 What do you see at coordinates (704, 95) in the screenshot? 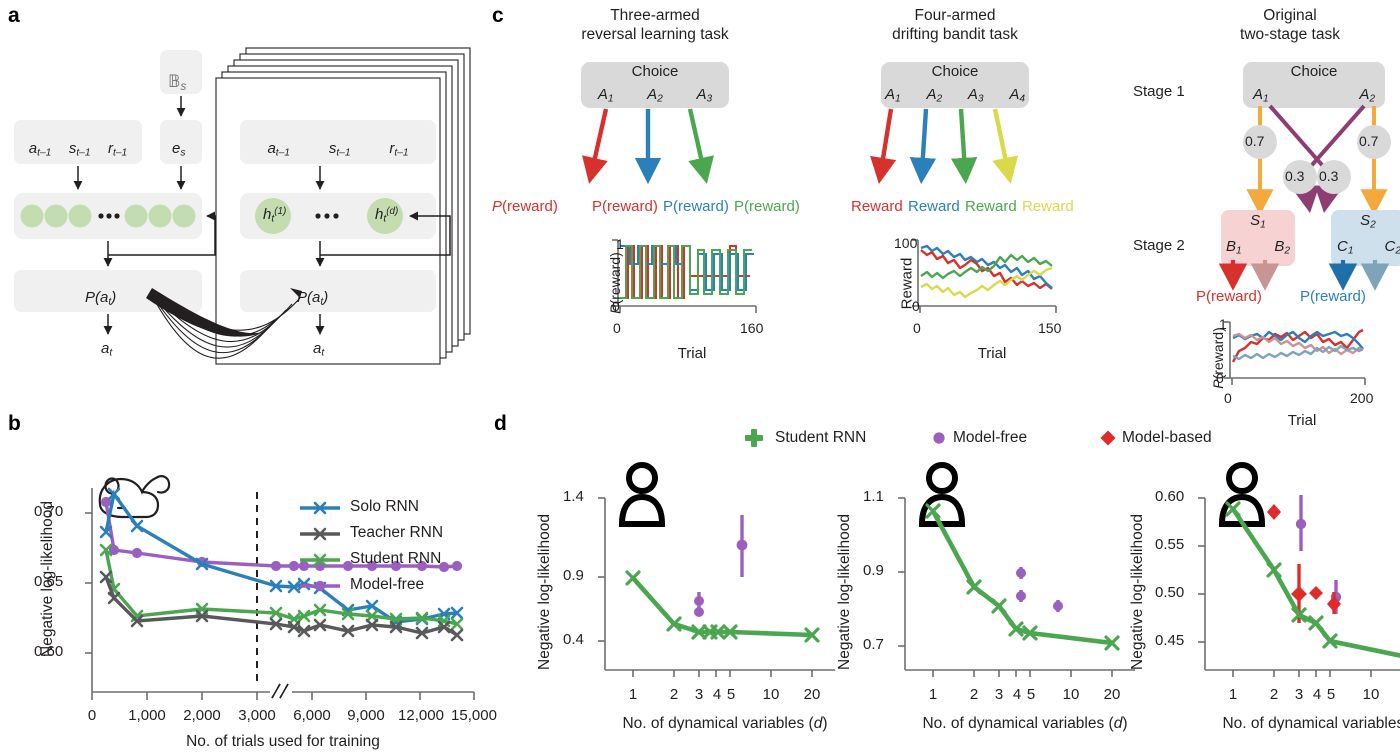
I see `task-1-arm-A3: A3` at bounding box center [704, 95].